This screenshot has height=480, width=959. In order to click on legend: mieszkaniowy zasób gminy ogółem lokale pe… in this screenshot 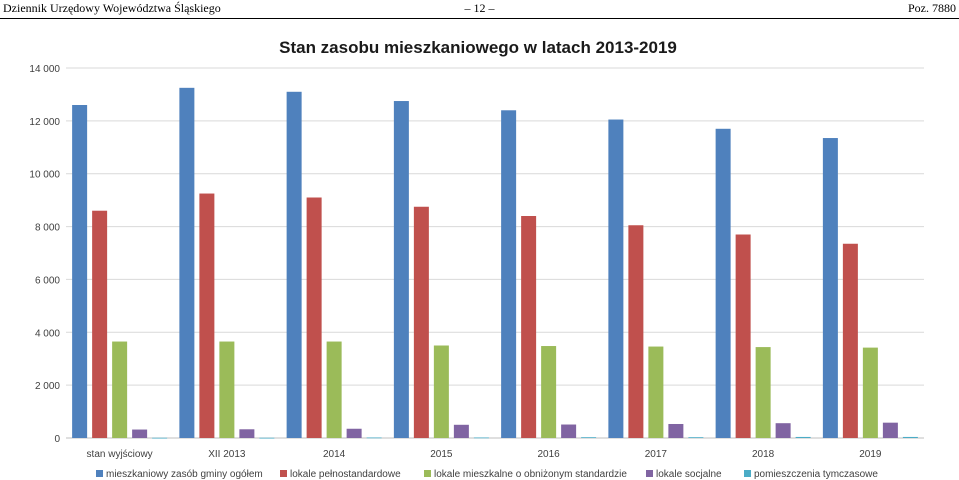, I will do `click(487, 474)`.